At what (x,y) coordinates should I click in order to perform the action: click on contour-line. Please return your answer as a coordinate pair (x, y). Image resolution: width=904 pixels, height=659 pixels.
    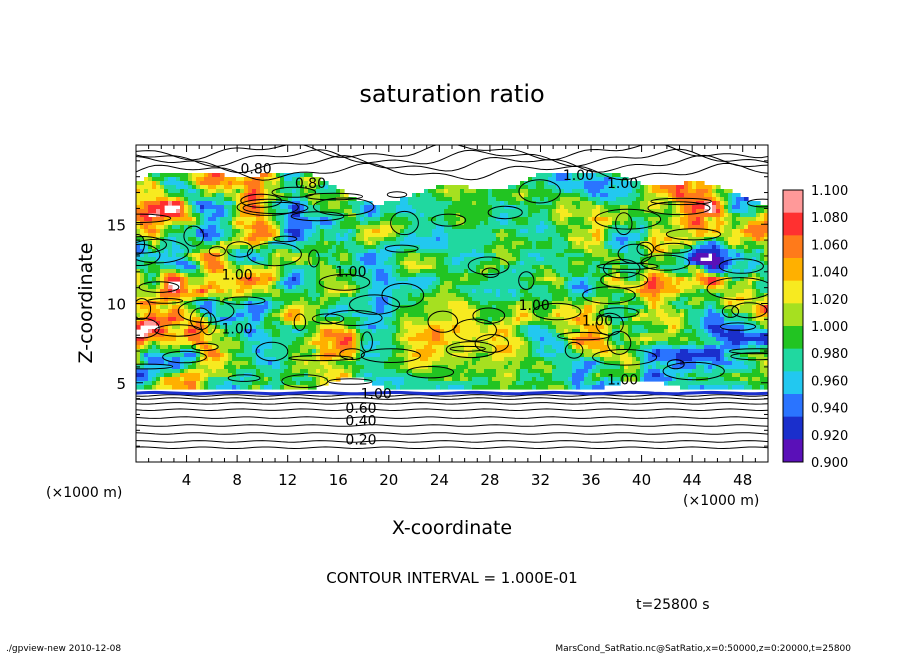
    Looking at the image, I should click on (452, 425).